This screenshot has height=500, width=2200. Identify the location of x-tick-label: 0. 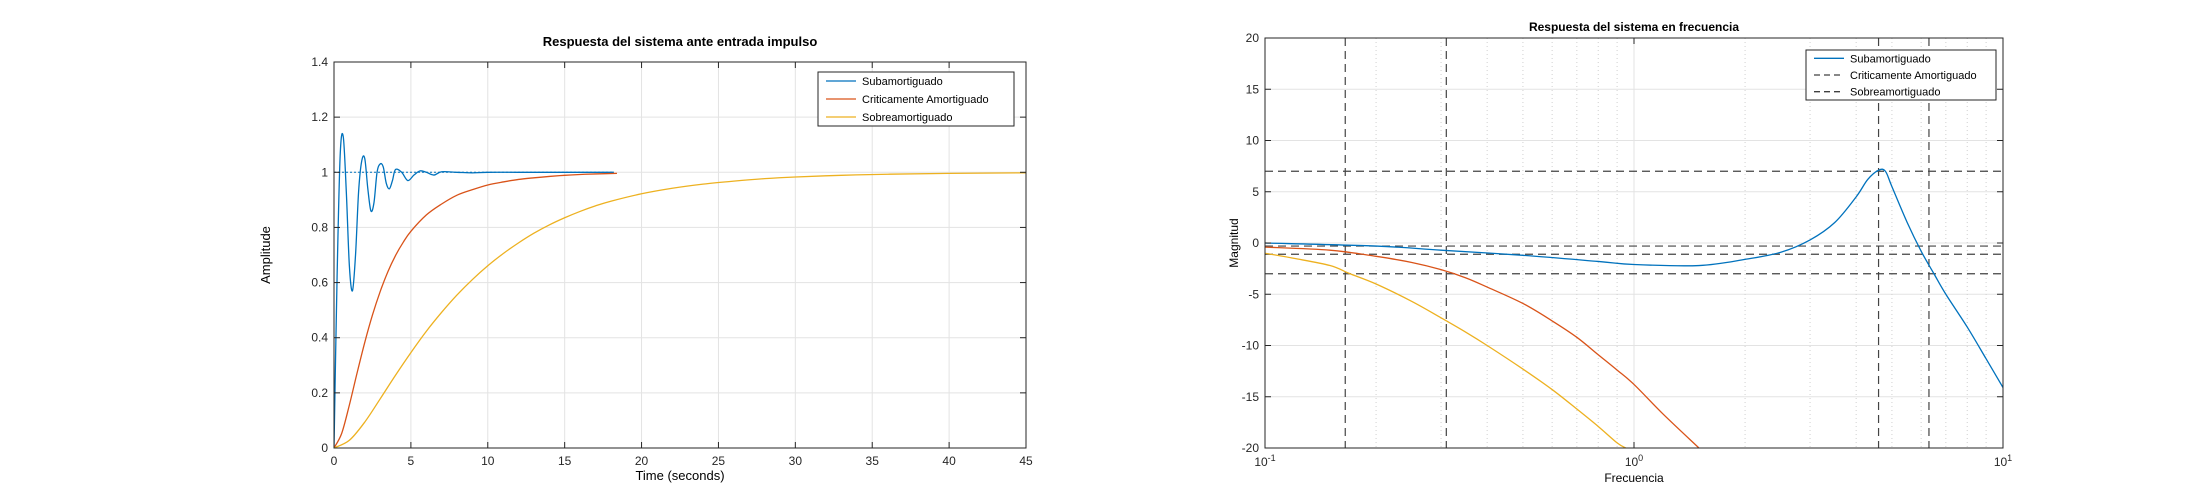
(334, 461).